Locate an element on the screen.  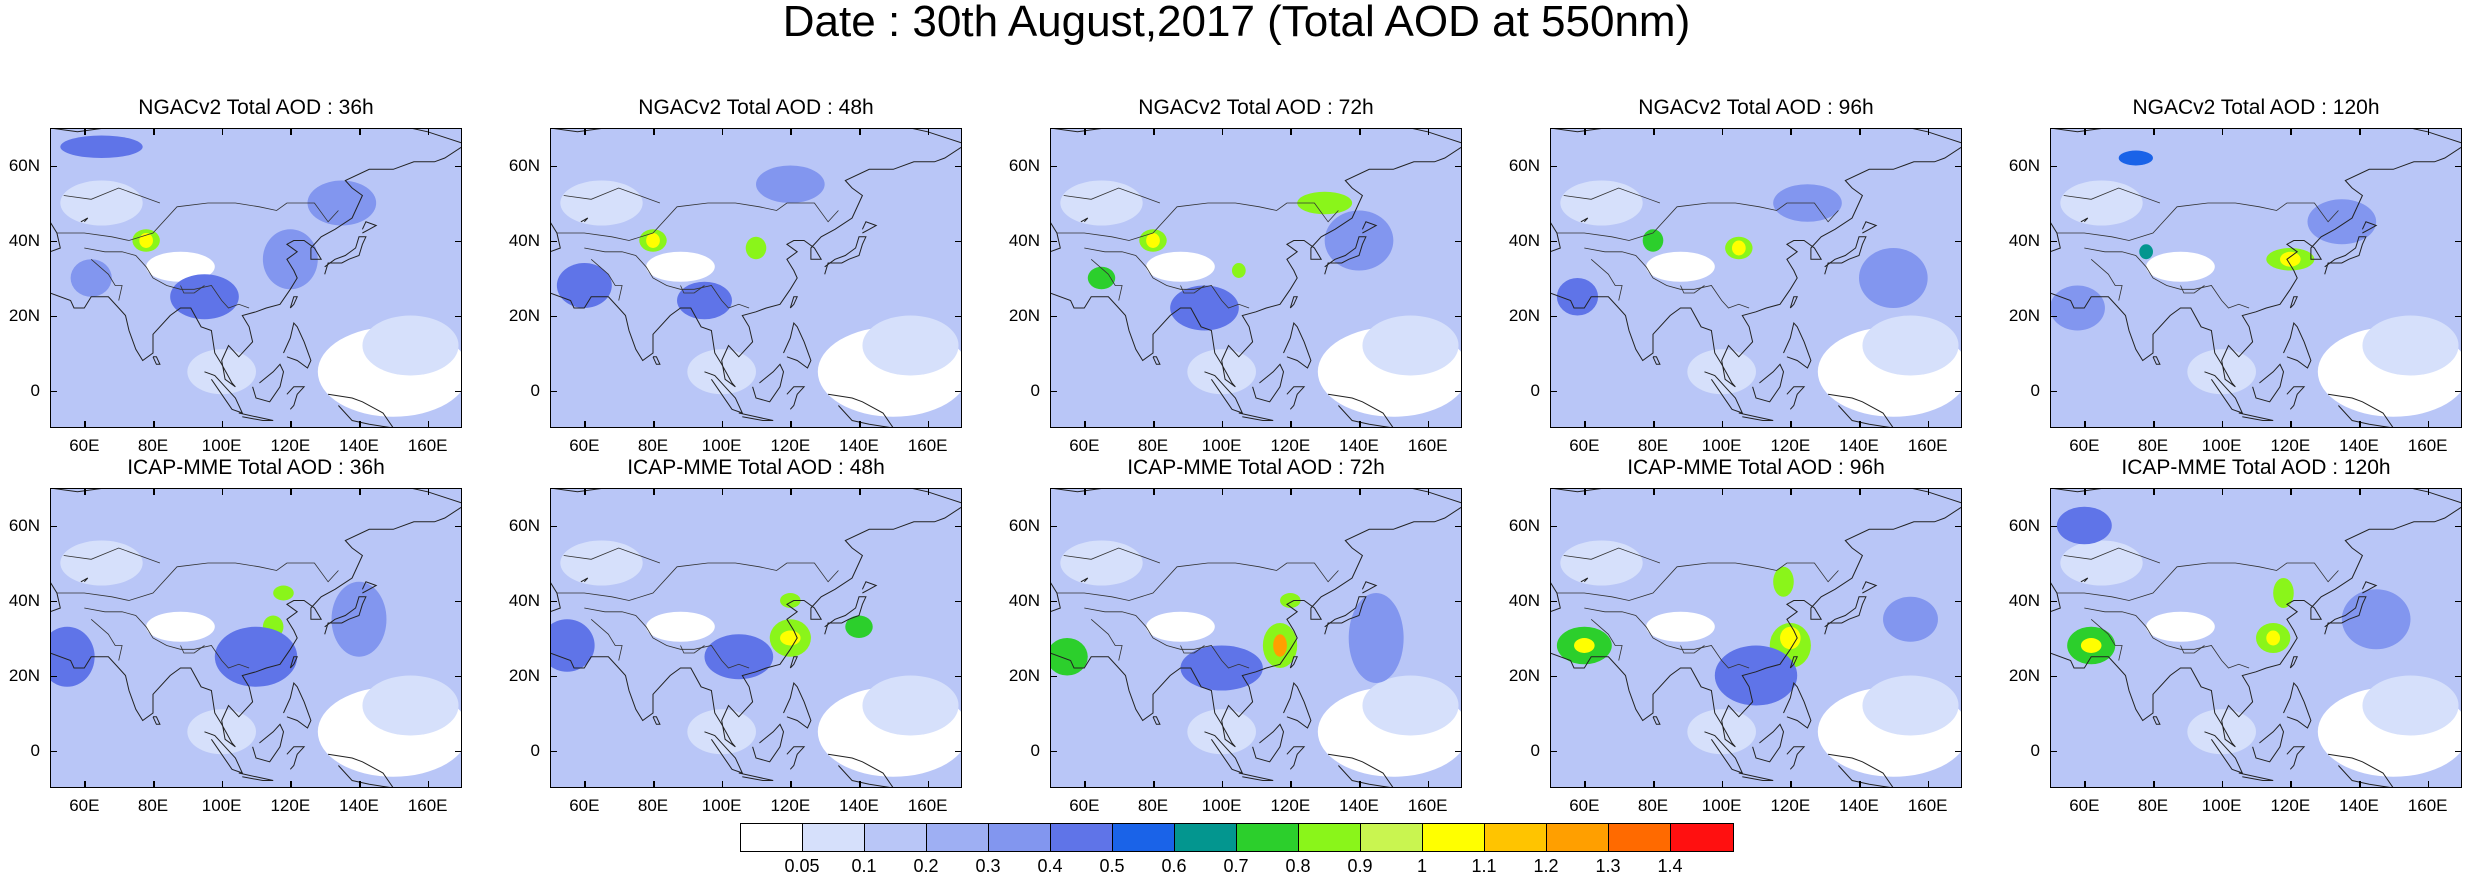
lon-tick-label: 120E is located at coordinates (2290, 445).